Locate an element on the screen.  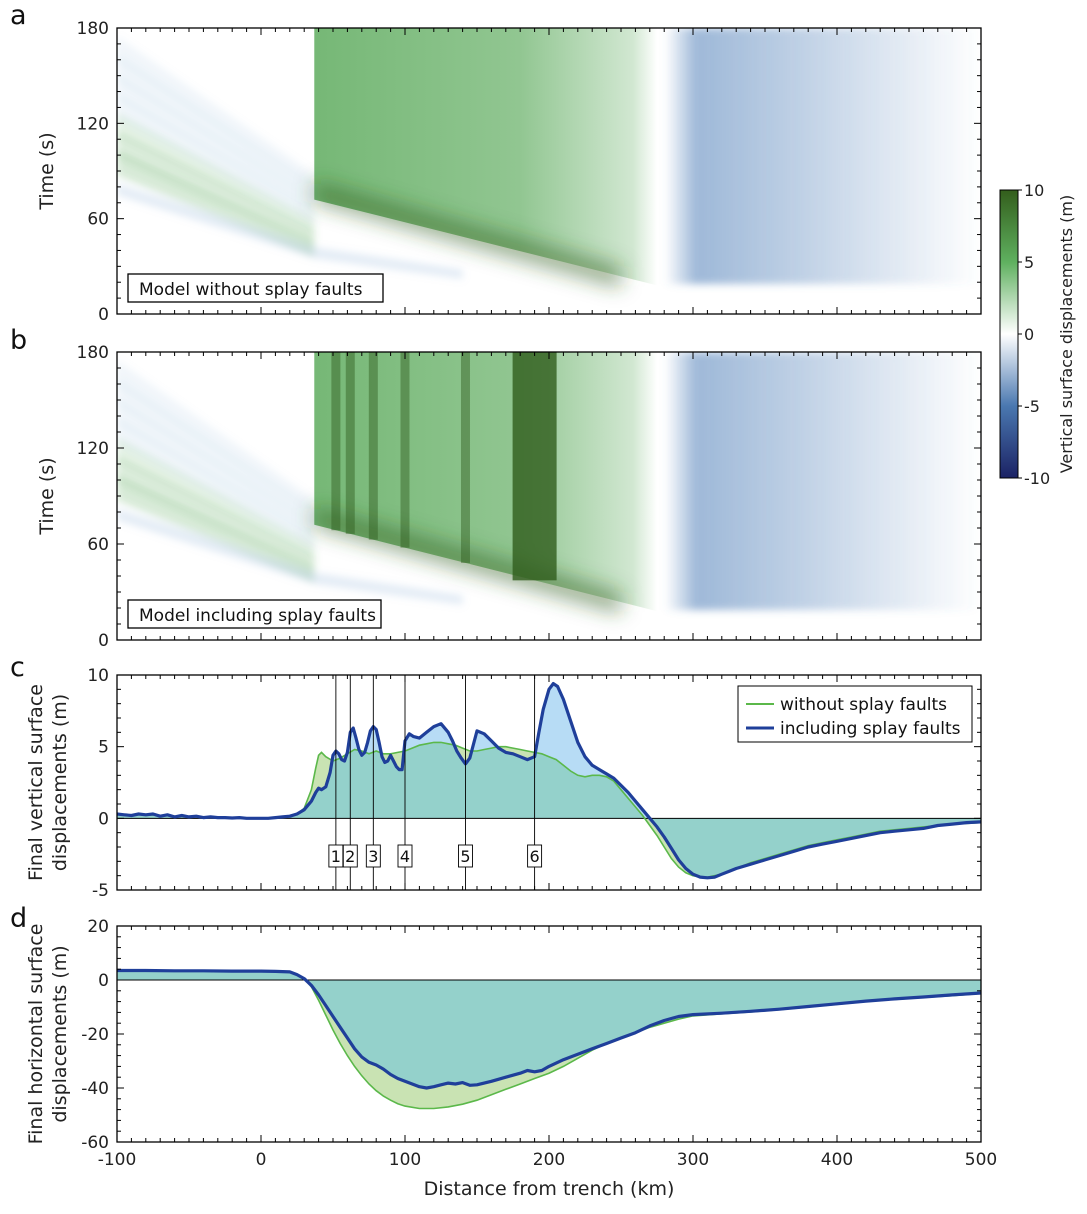
uplift-region is located at coordinates (485, 482).